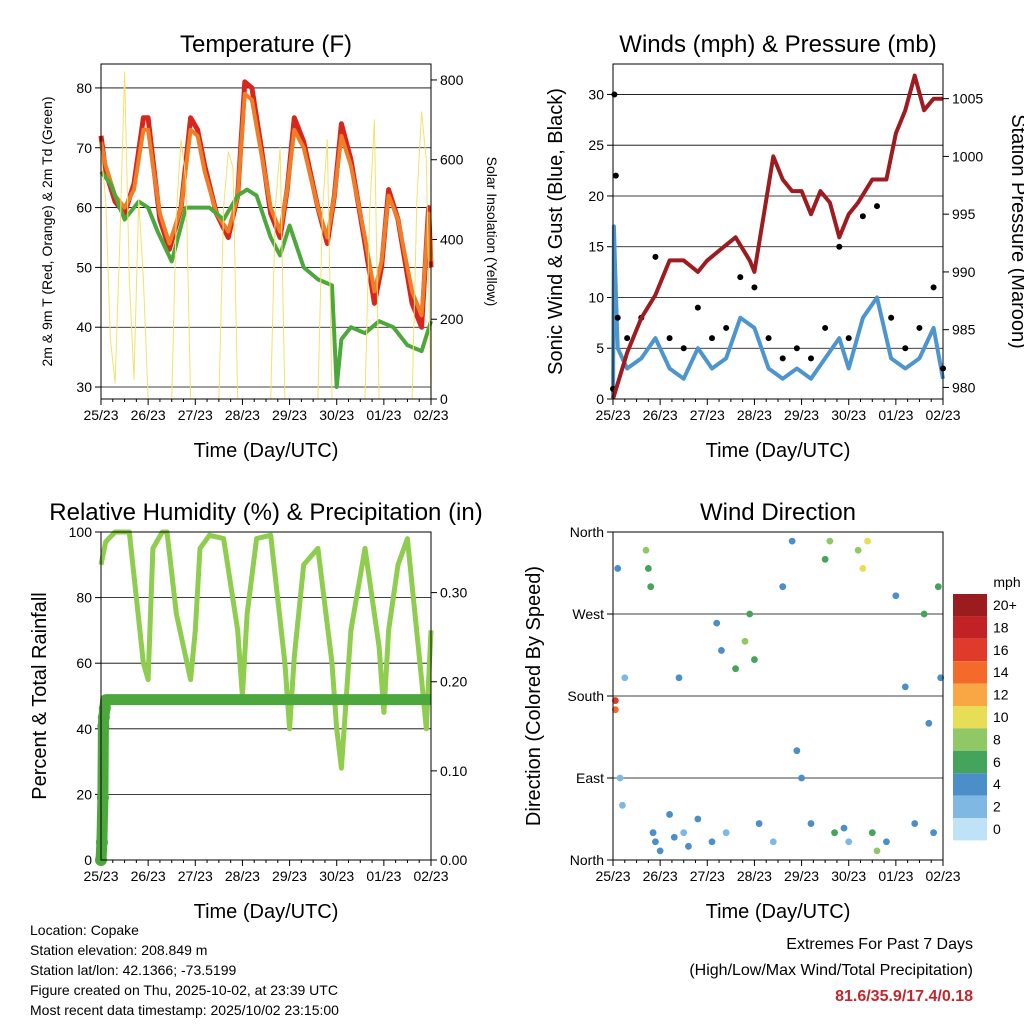 This screenshot has height=1024, width=1024. I want to click on x-tick-label: 29/23, so click(801, 415).